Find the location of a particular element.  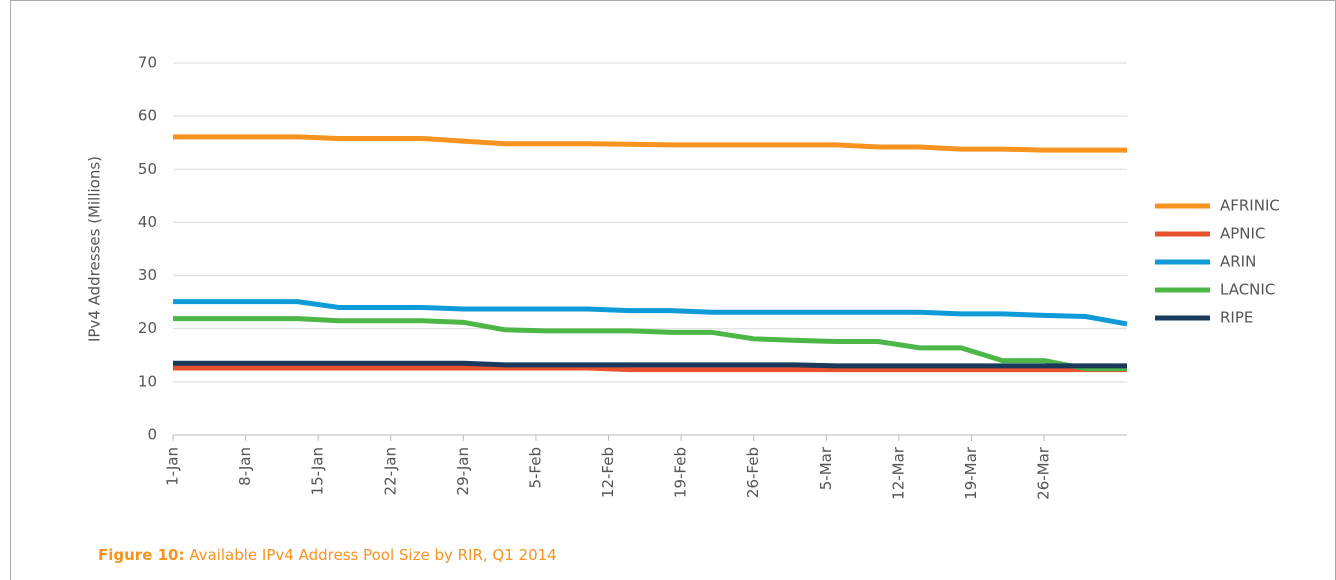

x-tick-label: 26-Feb is located at coordinates (753, 472).